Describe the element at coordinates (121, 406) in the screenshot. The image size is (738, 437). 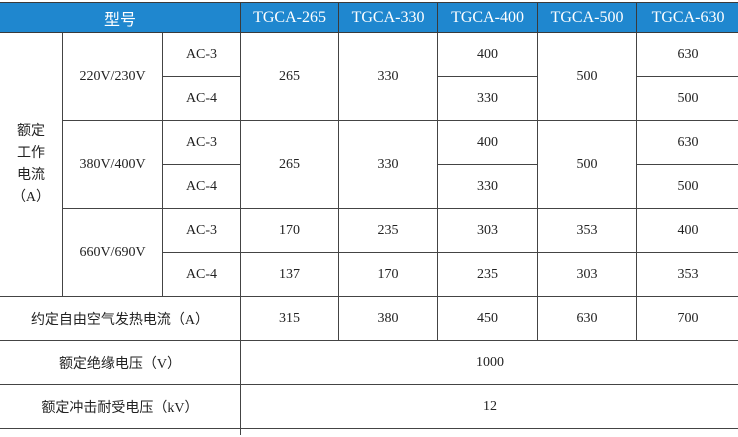
I see `row-label: 额定冲击耐受电压（kV）` at that location.